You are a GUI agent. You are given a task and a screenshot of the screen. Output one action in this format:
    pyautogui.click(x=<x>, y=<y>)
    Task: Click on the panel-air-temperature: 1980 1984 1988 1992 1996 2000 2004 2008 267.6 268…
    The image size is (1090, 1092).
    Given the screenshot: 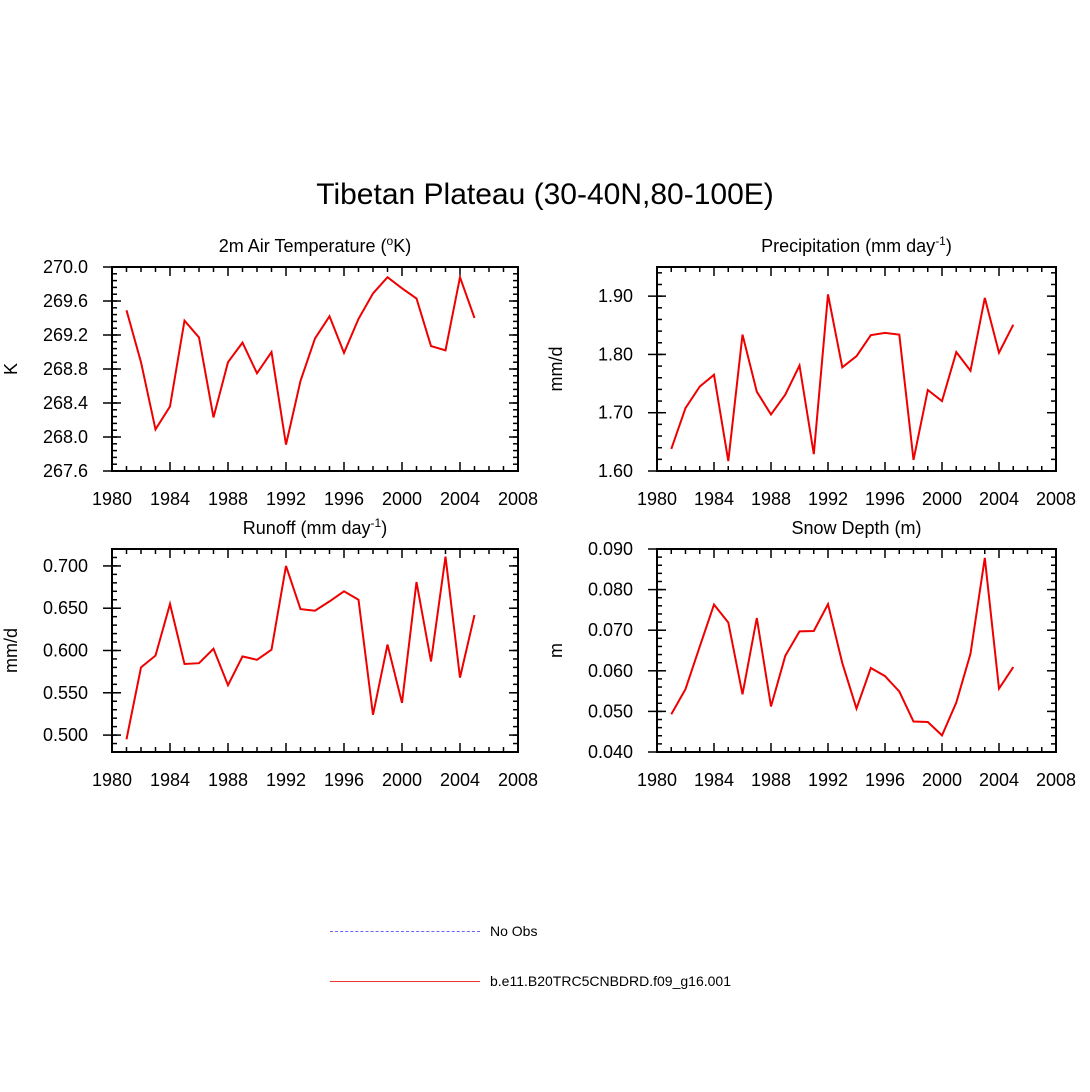 What is the action you would take?
    pyautogui.click(x=269, y=371)
    